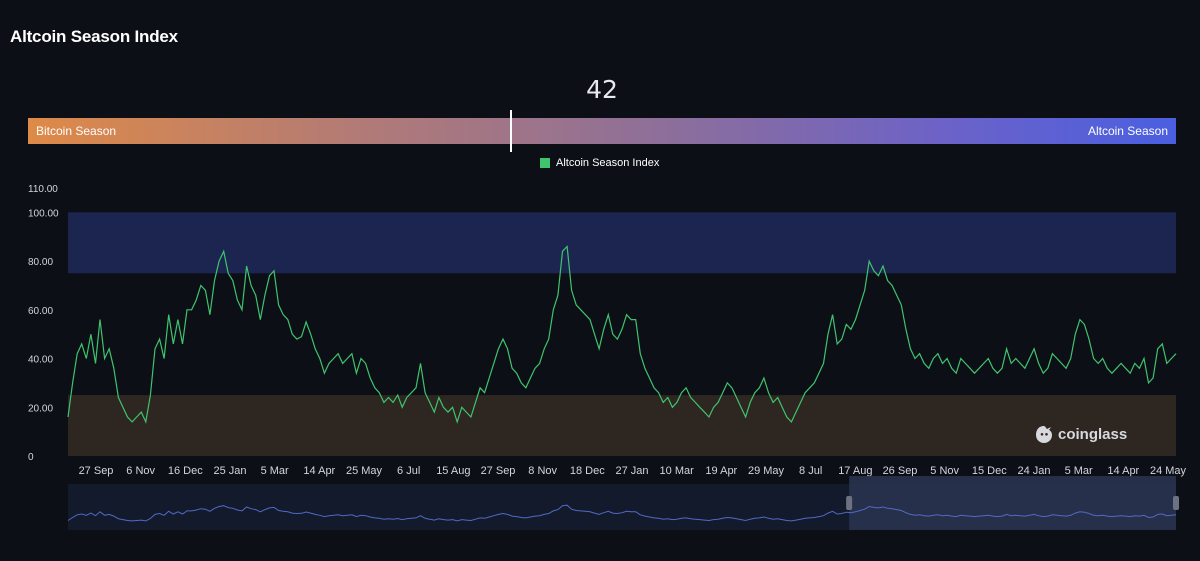  I want to click on y-tick-label: 100.00, so click(43, 213).